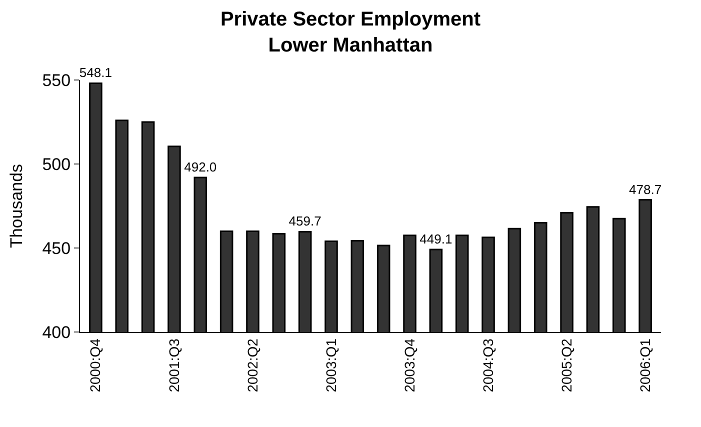  Describe the element at coordinates (566, 365) in the screenshot. I see `x-tick-label: 2005:Q2` at that location.